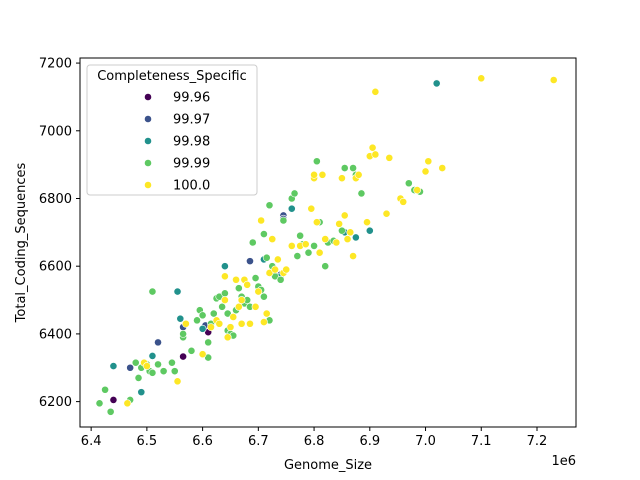 The width and height of the screenshot is (640, 480). Describe the element at coordinates (59, 233) in the screenshot. I see `y-axis-ticks: 6200 6400 6600 6800 7000 7200` at that location.